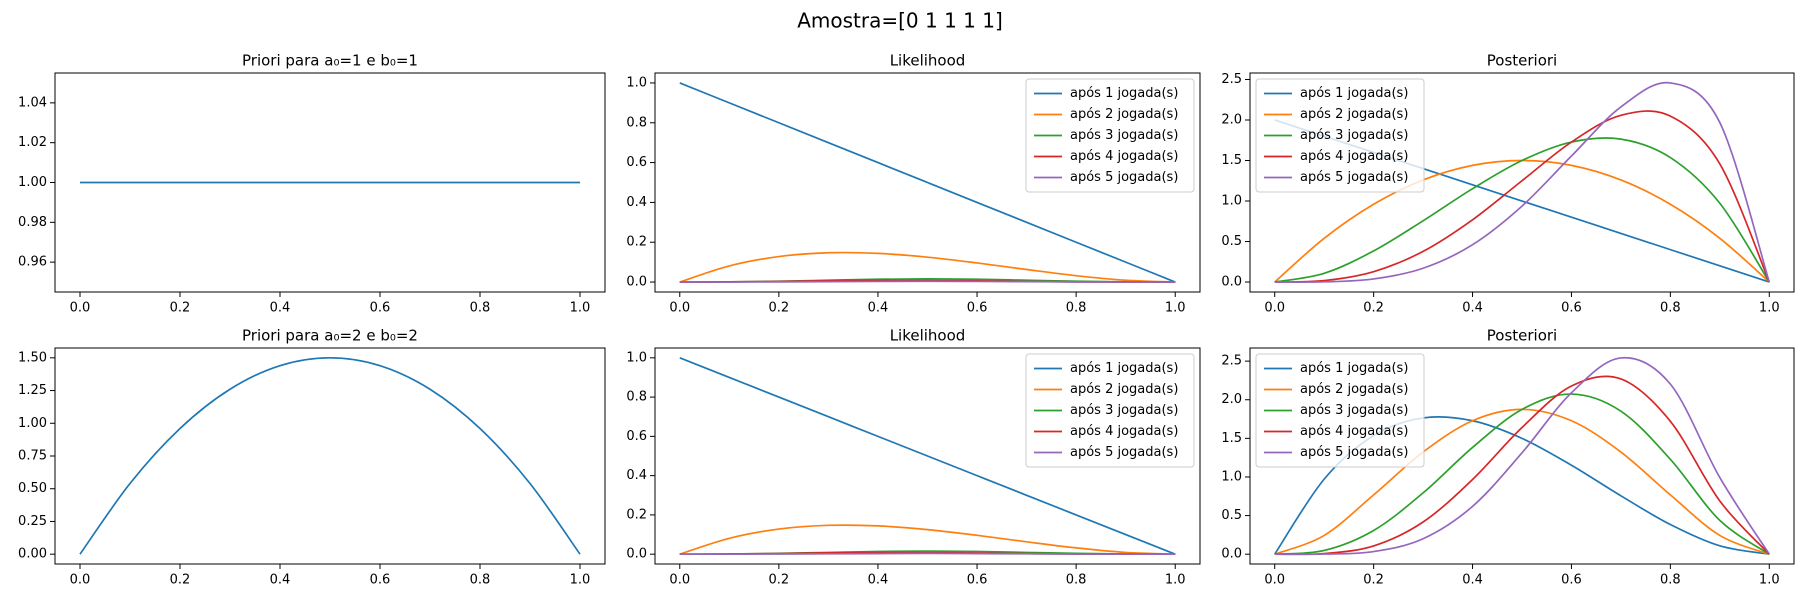 The width and height of the screenshot is (1800, 600). I want to click on y-tick-label: 1.50, so click(32, 357).